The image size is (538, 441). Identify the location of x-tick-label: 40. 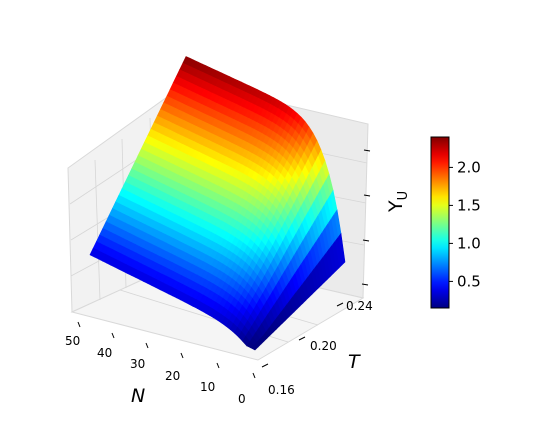
(104, 353).